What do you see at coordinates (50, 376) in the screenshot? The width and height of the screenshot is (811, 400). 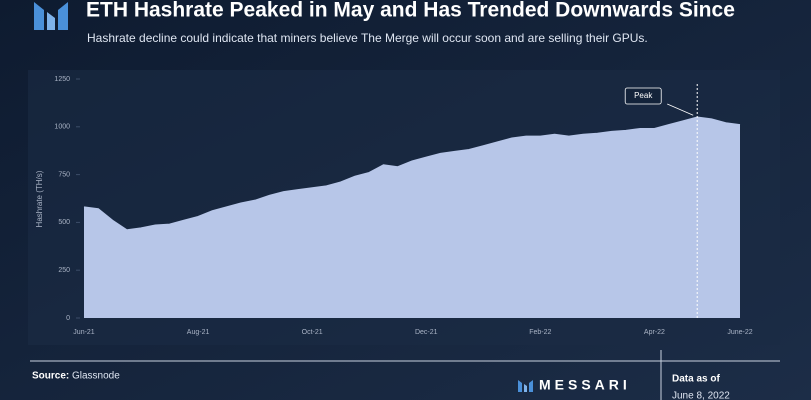 I see `source-label: Source:` at bounding box center [50, 376].